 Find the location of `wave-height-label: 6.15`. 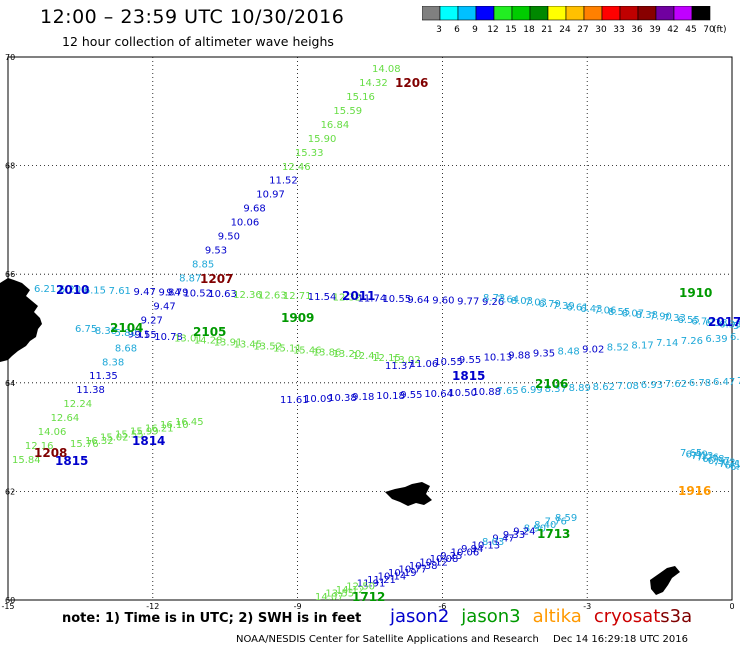

wave-height-label: 6.15 is located at coordinates (95, 290).